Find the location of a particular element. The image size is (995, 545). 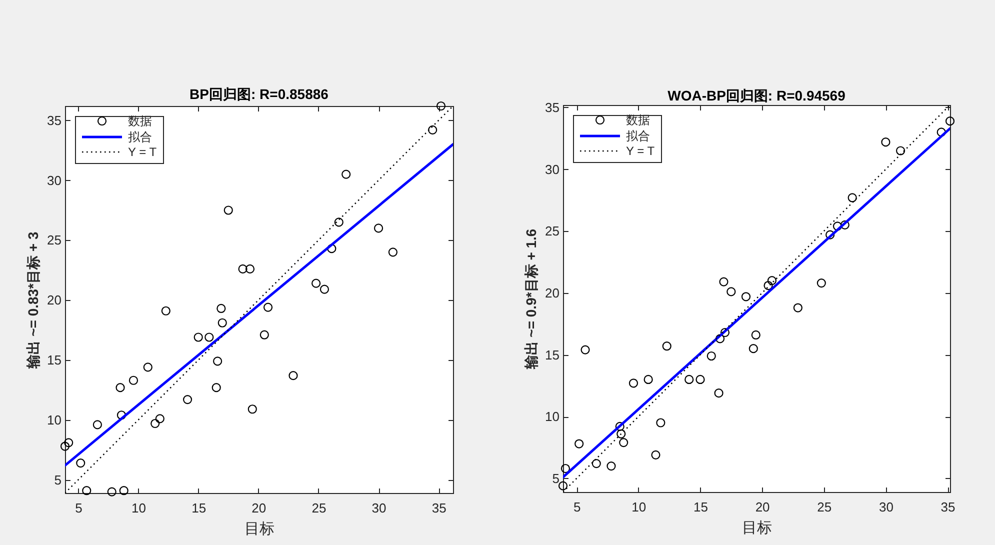

y-tick-label: 25 is located at coordinates (54, 240).